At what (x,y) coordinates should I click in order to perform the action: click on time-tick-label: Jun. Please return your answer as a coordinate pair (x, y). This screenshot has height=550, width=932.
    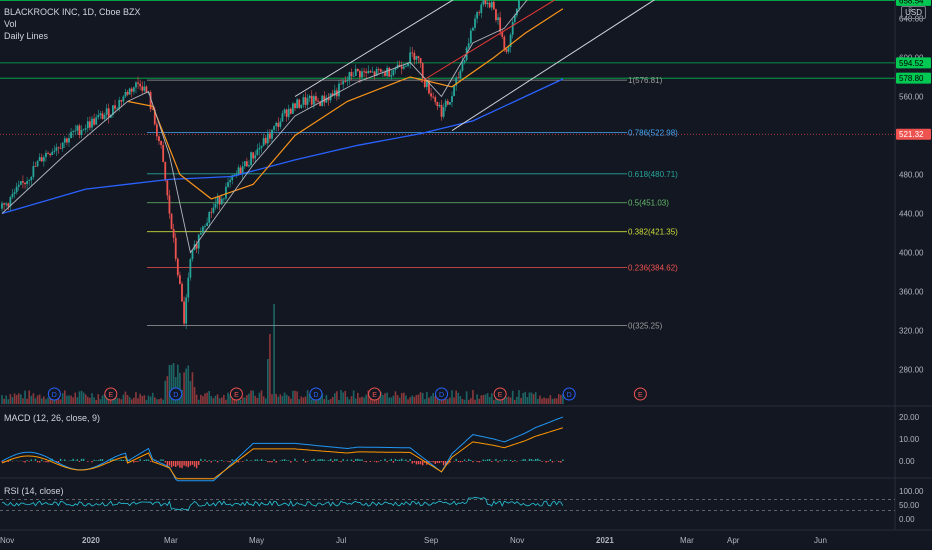
    Looking at the image, I should click on (820, 540).